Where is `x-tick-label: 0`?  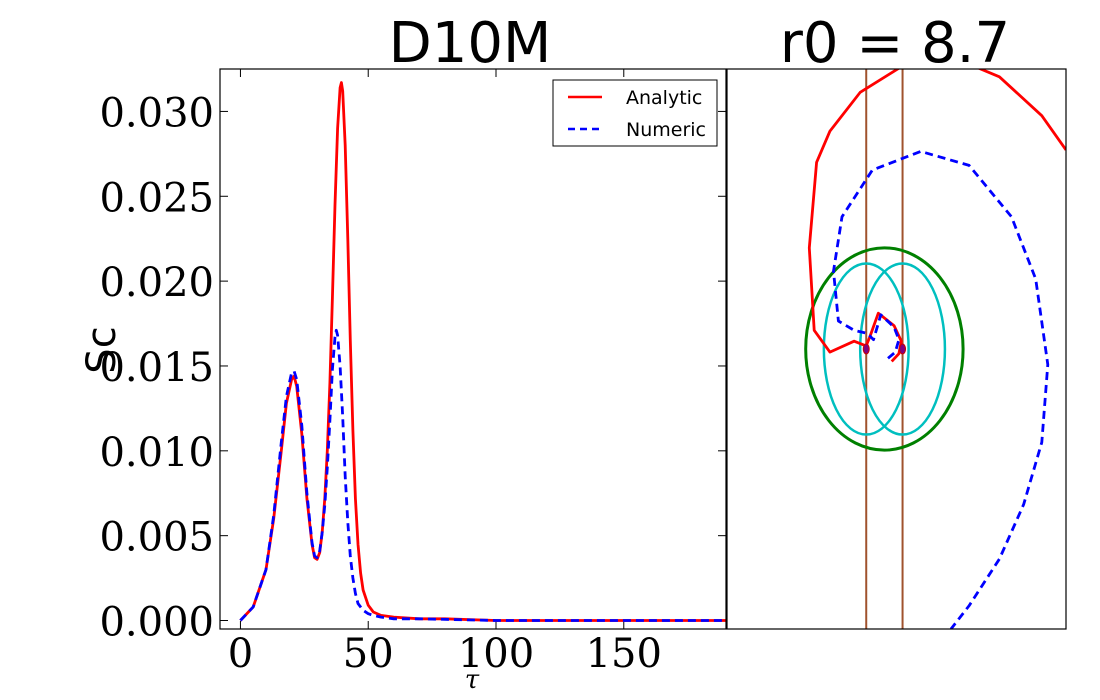 x-tick-label: 0 is located at coordinates (240, 654).